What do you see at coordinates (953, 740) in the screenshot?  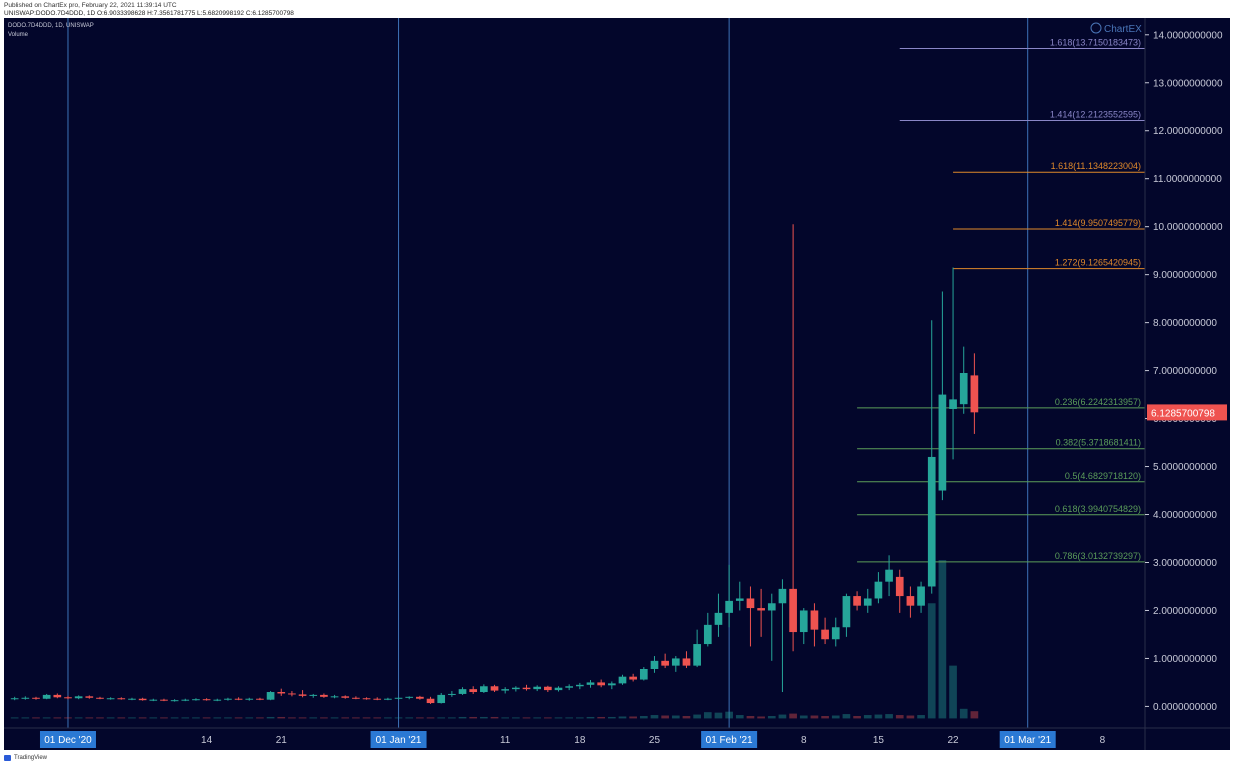 I see `time-tick-label: 22` at bounding box center [953, 740].